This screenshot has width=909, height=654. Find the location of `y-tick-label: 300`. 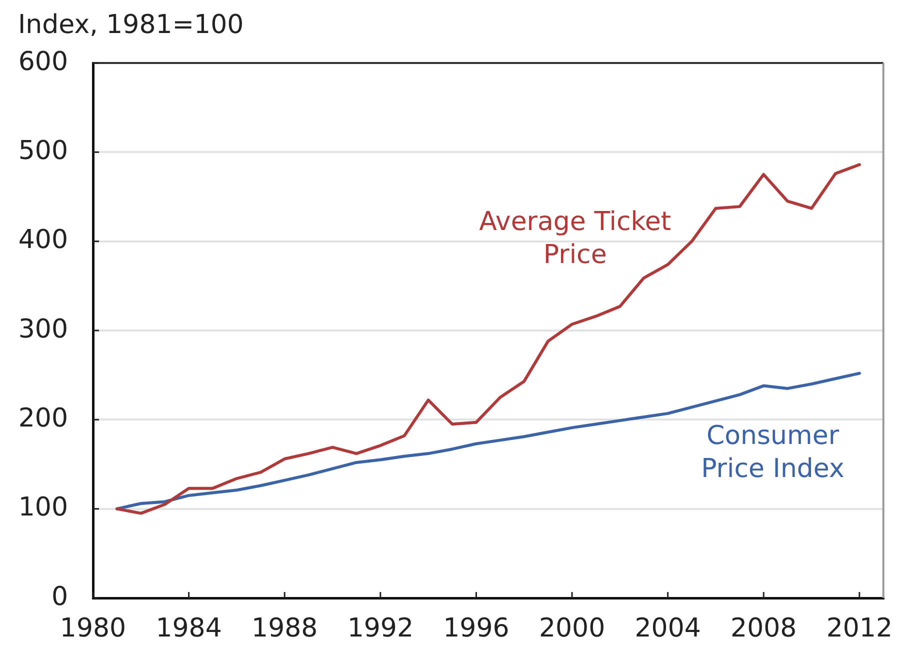

y-tick-label: 300 is located at coordinates (43, 329).